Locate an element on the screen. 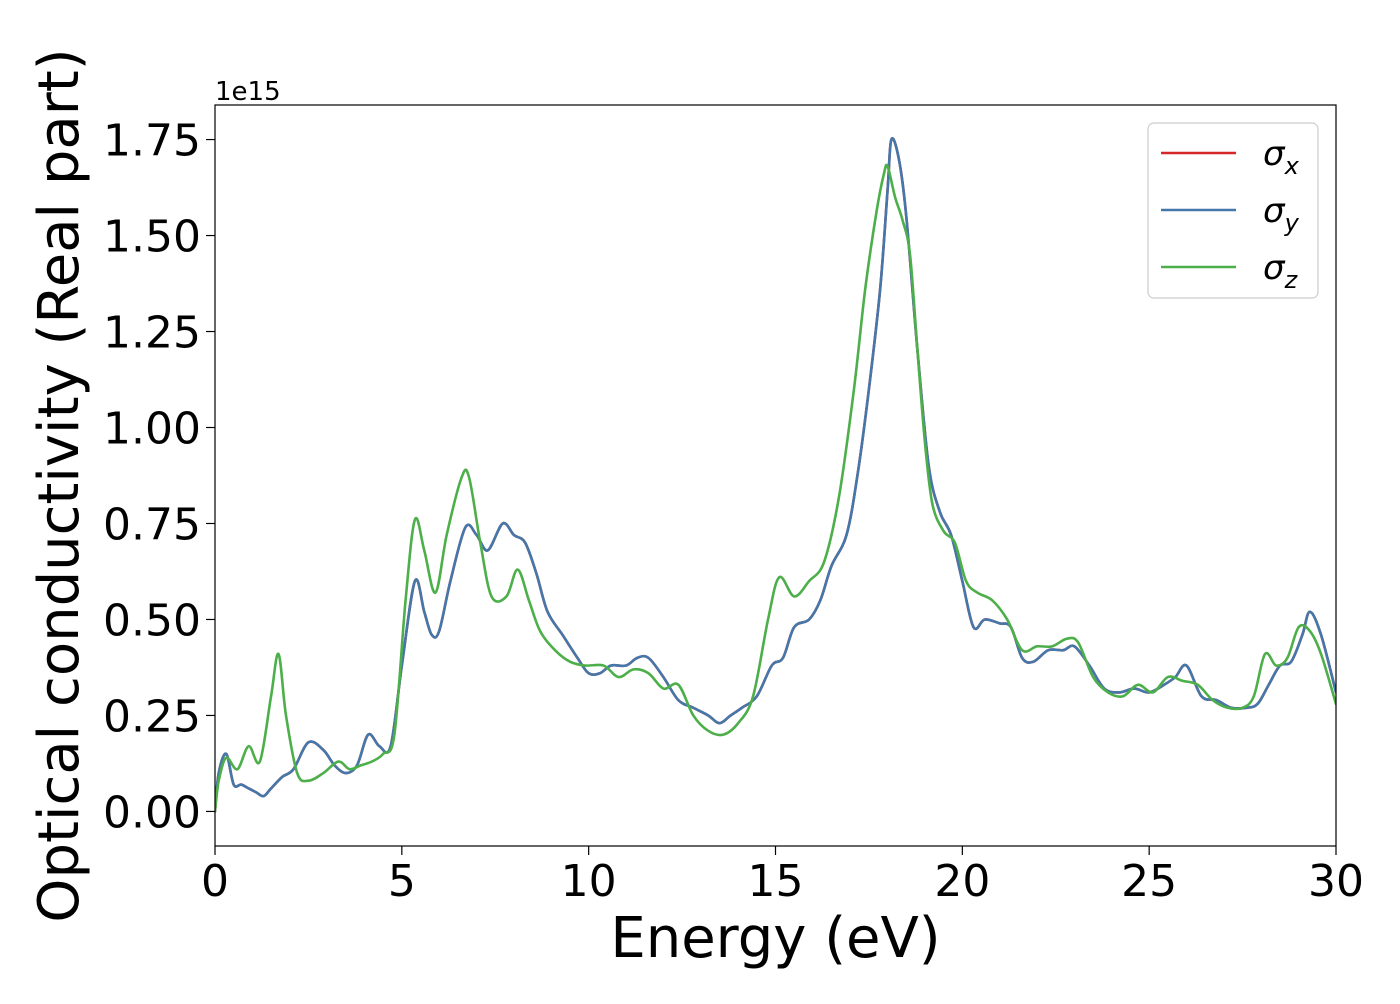 The image size is (1400, 1004). x-axis: 0 5 10 15 20 25 30 is located at coordinates (782, 876).